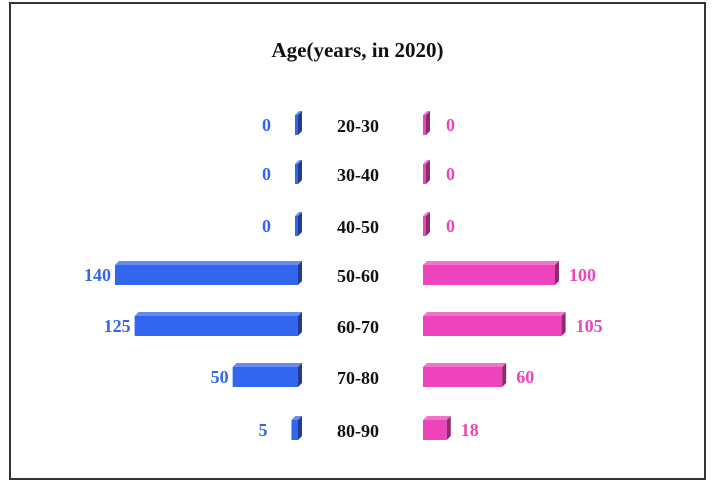 The width and height of the screenshot is (715, 484). I want to click on left-value-label: 5, so click(262, 430).